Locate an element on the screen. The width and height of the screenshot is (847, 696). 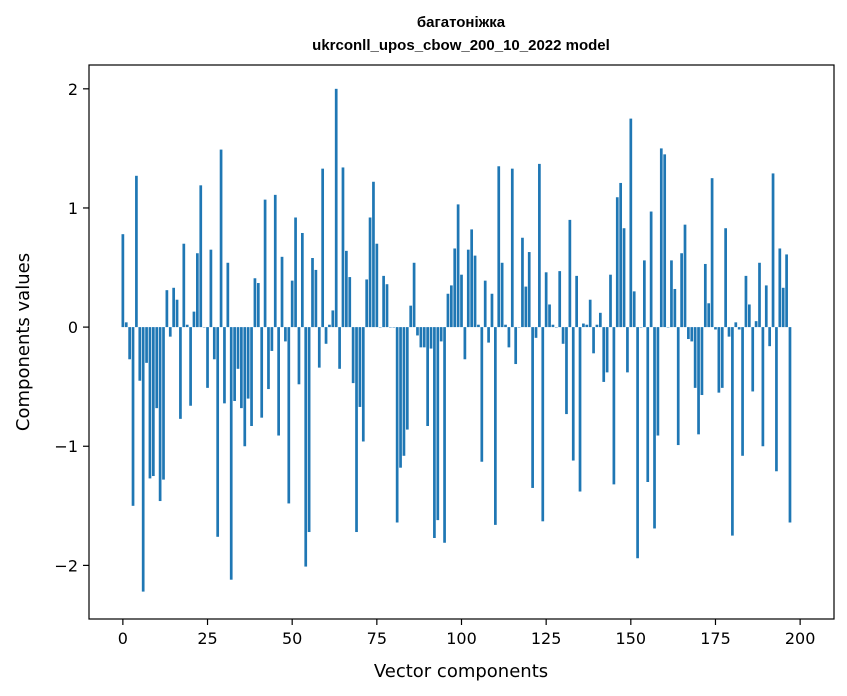
x-tick-label: 0 is located at coordinates (123, 638).